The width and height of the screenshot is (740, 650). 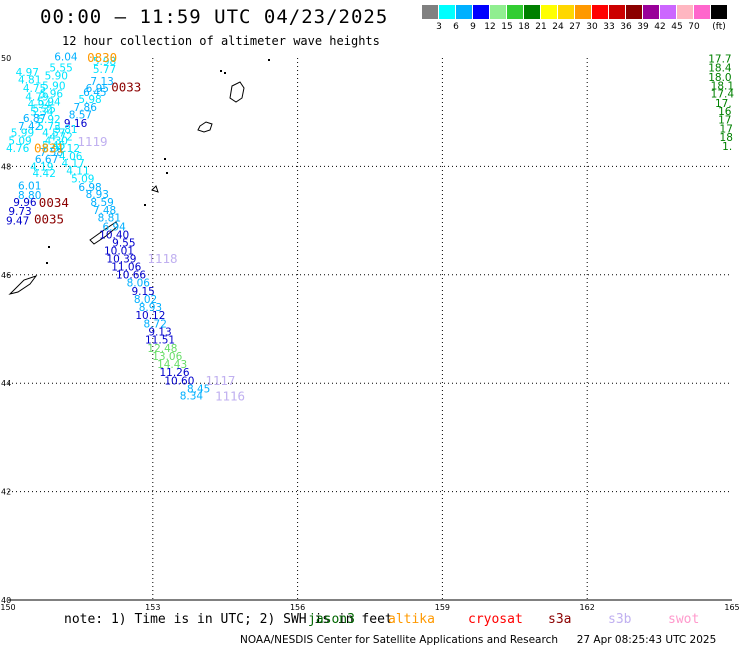 I want to click on legend-label: 18, so click(x=524, y=27).